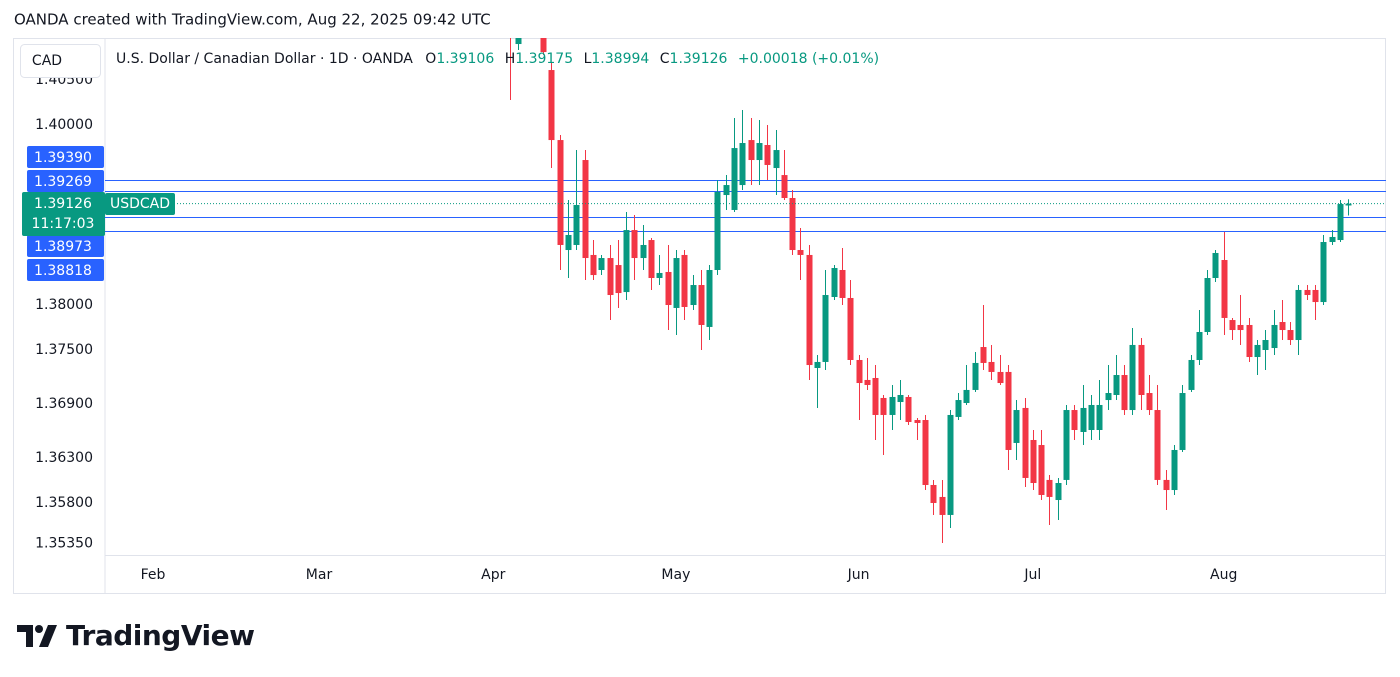 This screenshot has height=677, width=1400. Describe the element at coordinates (25, 636) in the screenshot. I see `logo-mark-left` at that location.